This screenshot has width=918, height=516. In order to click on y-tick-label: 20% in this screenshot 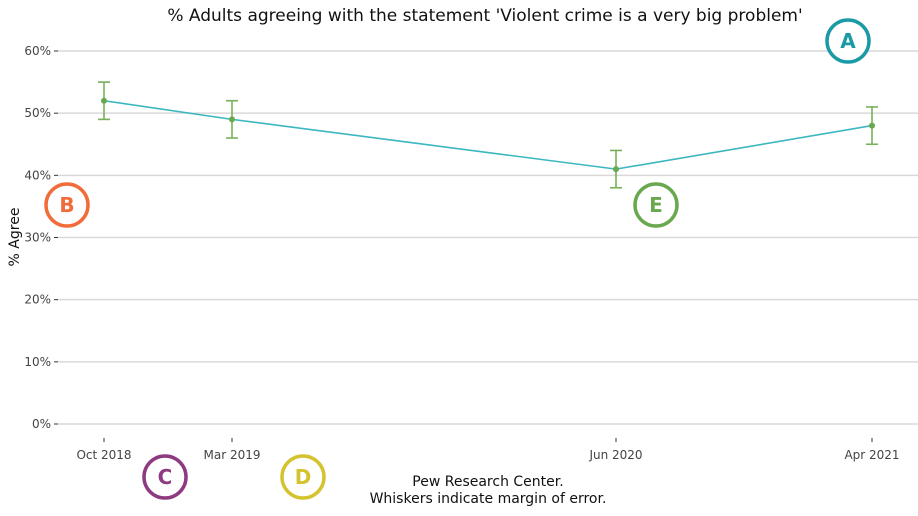, I will do `click(37, 300)`.